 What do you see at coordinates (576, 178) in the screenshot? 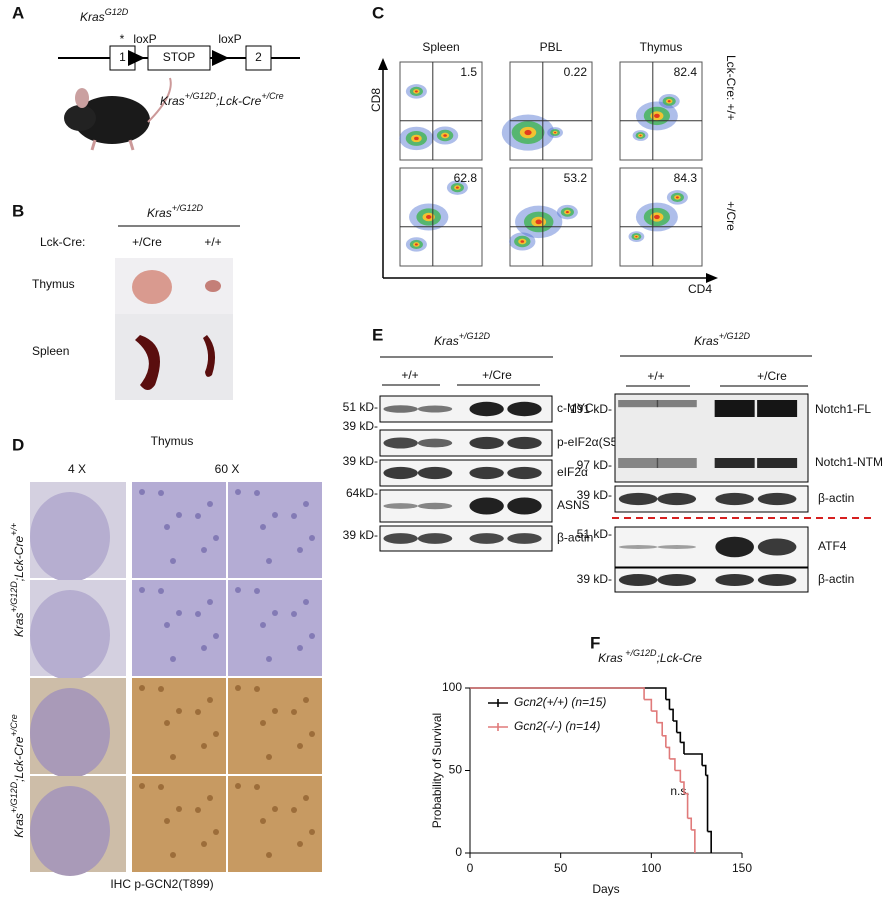
I see `quadrant-percentage: 53.2` at bounding box center [576, 178].